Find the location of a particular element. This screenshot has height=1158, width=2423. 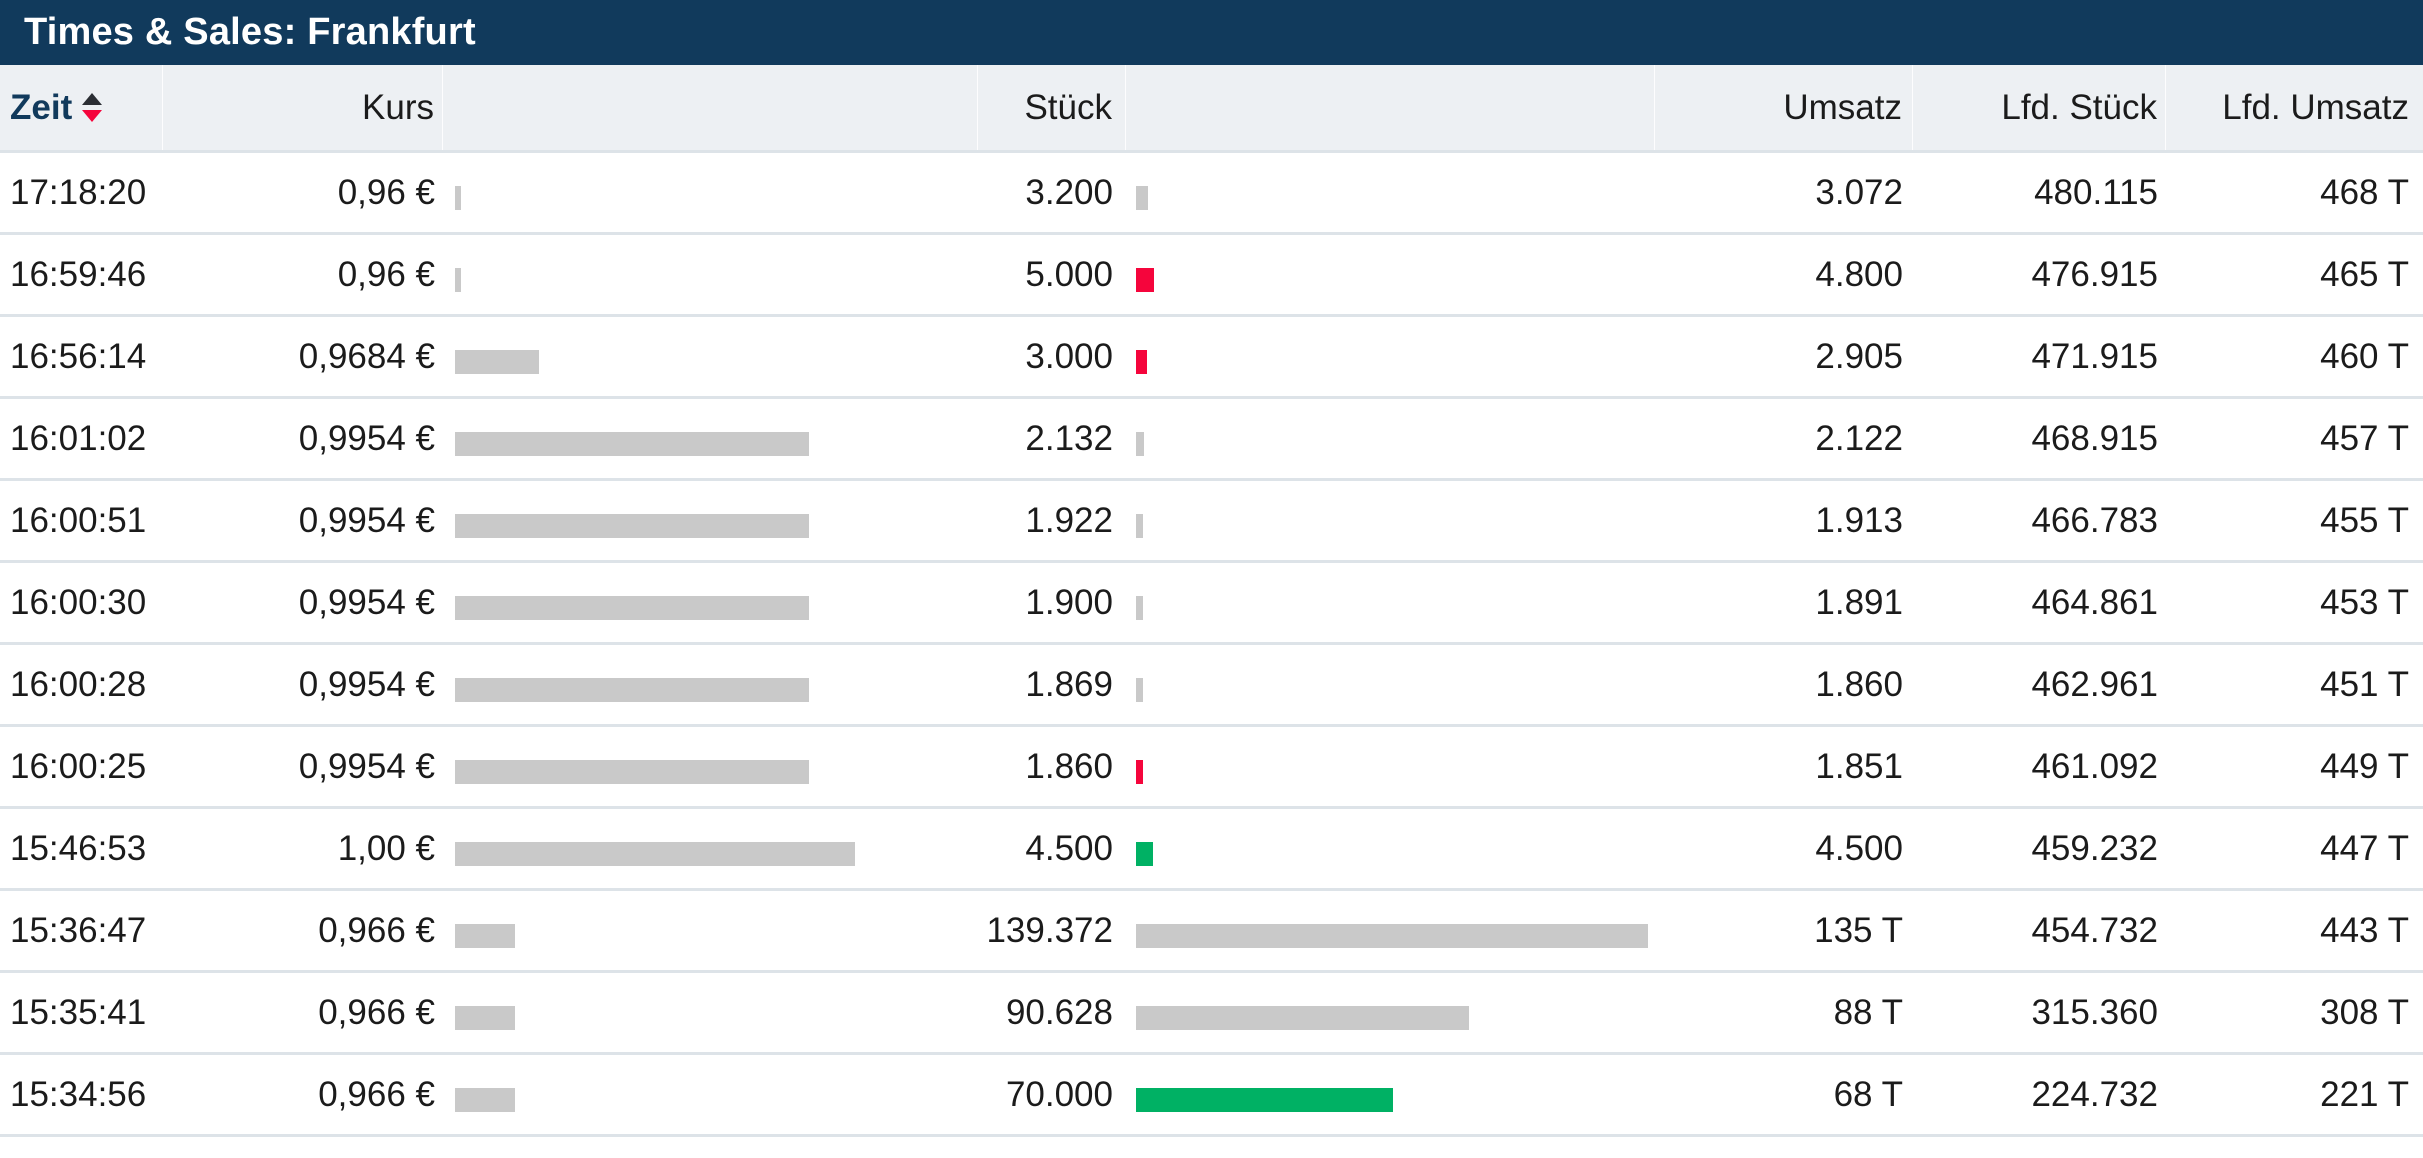

column-header-lfd-umsatz: Lfd. Umsatz is located at coordinates (2294, 107).